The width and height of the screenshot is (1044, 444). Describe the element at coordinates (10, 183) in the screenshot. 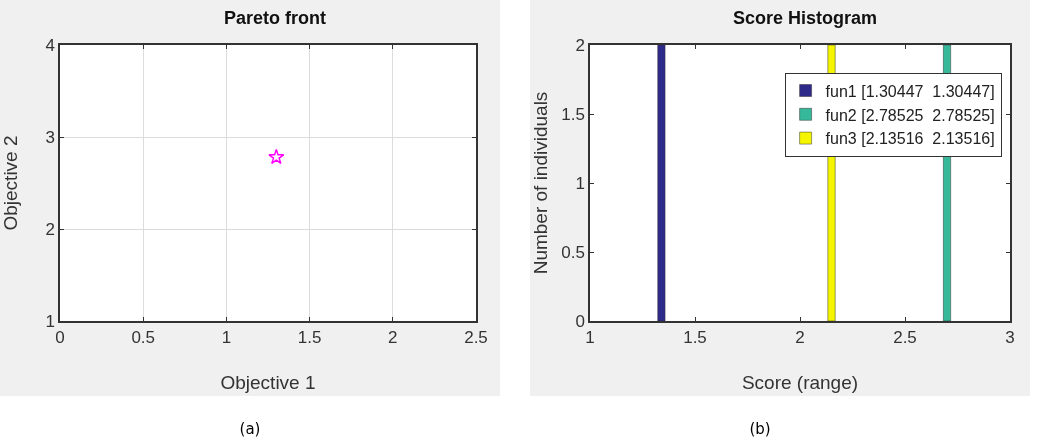

I see `y-axis-title: Objective 2` at that location.